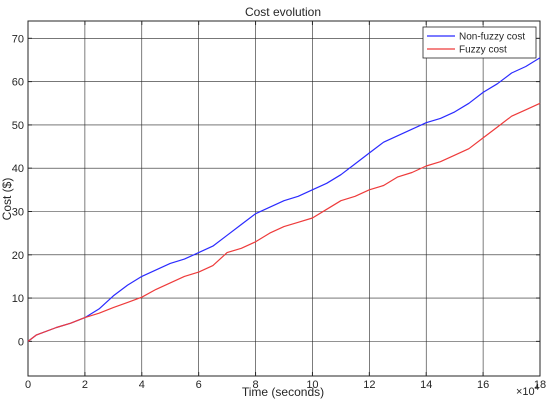 This screenshot has width=550, height=401. What do you see at coordinates (483, 385) in the screenshot?
I see `x-tick-label: 16` at bounding box center [483, 385].